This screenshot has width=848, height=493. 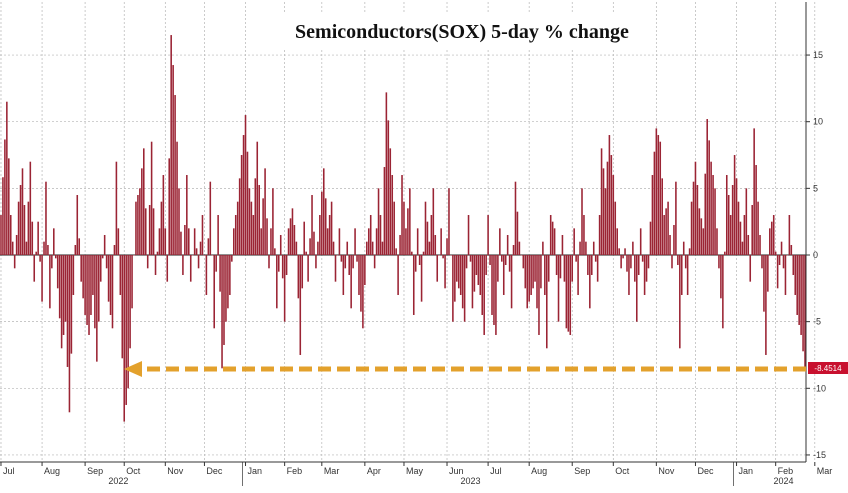 I want to click on y-tick-label: -10, so click(x=819, y=388).